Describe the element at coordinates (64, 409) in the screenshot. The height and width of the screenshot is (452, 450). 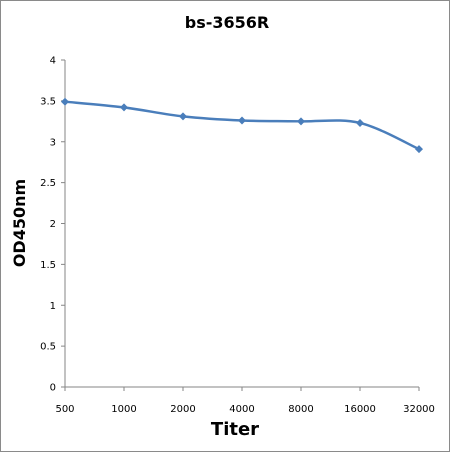
I see `x-tick-label: 500` at that location.